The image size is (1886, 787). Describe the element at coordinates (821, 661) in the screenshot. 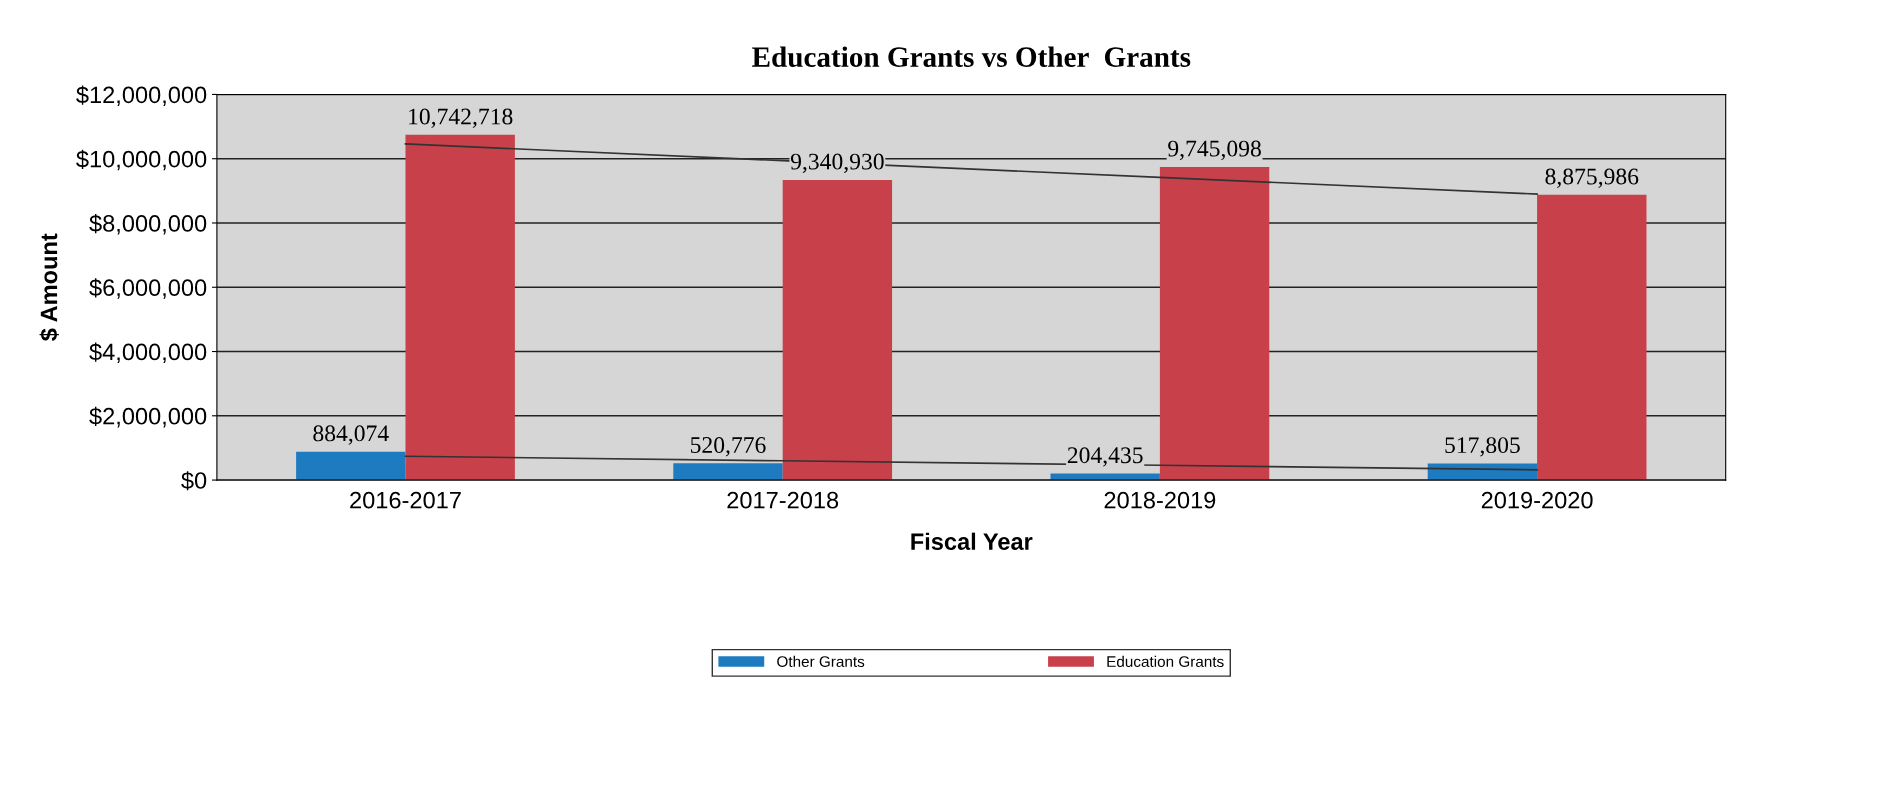

I see `legend-label: Other Grants` at that location.